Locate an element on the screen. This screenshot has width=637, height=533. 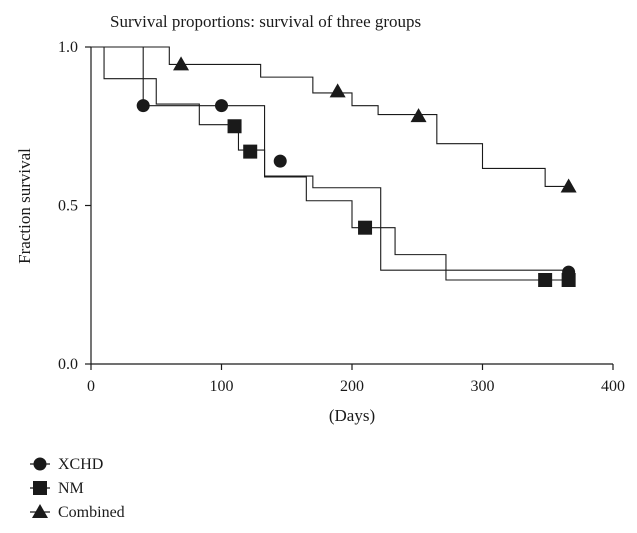
legend-item-combined: Combined is located at coordinates (77, 512).